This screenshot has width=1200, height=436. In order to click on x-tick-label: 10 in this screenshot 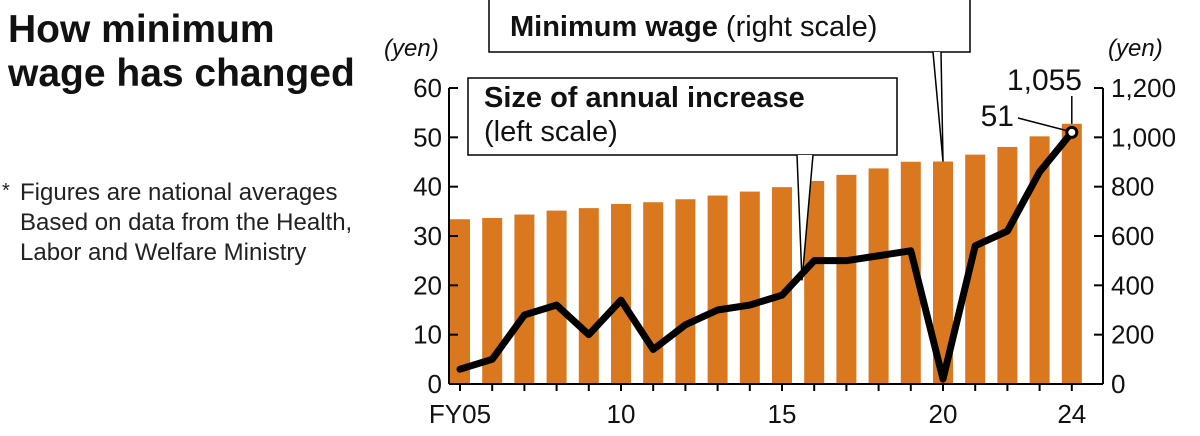, I will do `click(621, 414)`.